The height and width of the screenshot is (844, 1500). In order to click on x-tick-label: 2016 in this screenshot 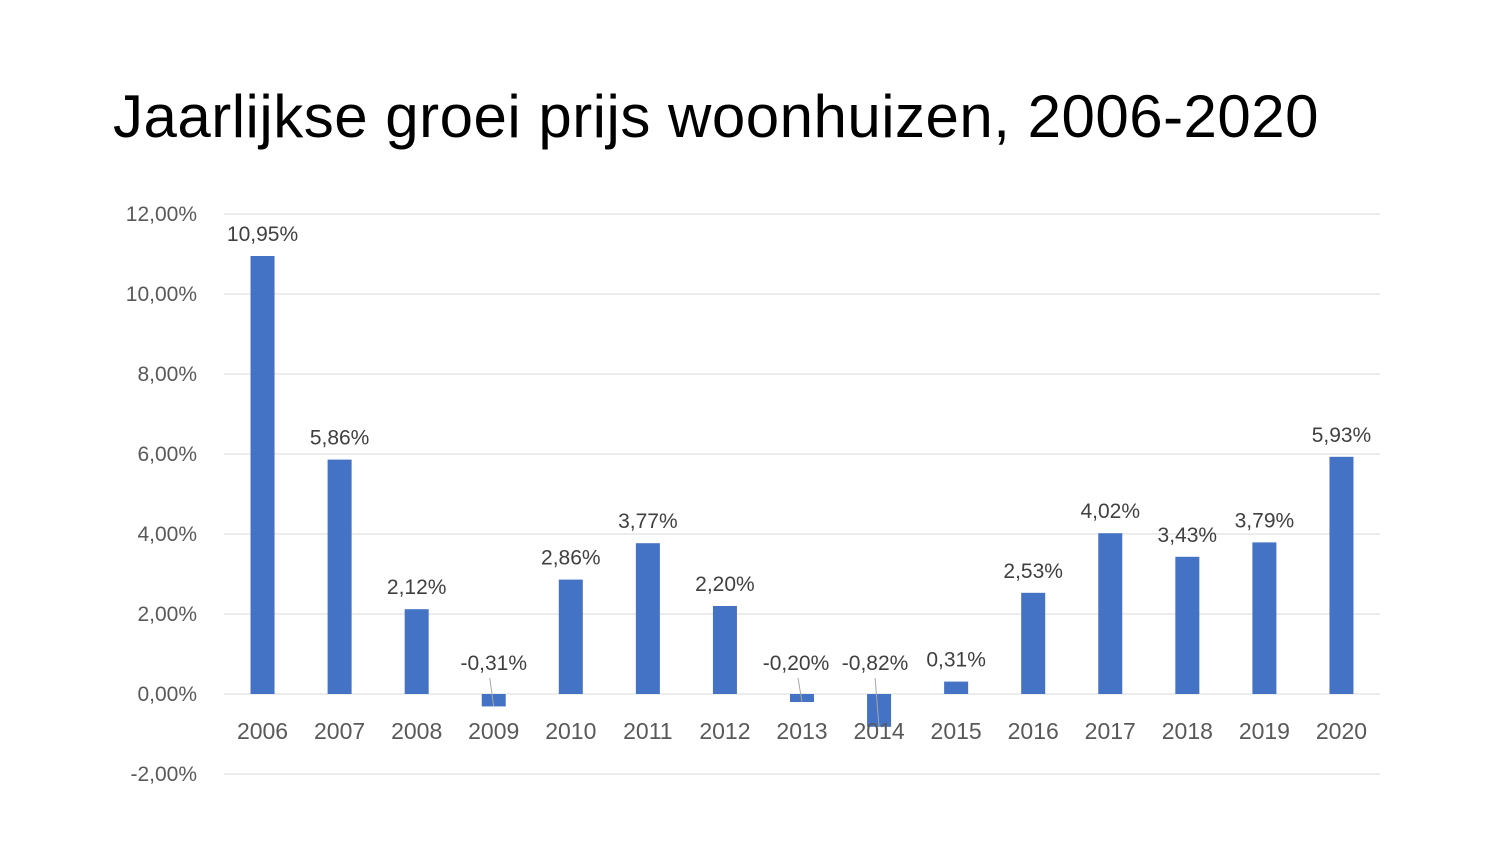, I will do `click(1033, 731)`.